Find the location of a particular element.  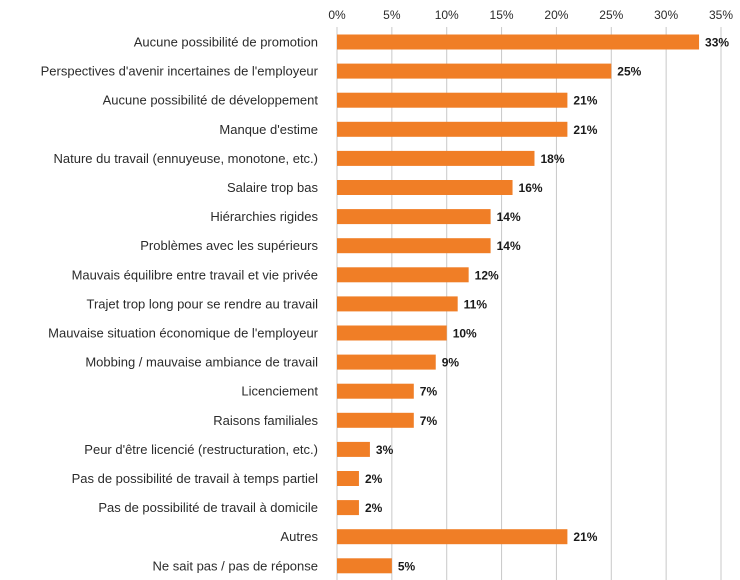

data-label: 9% is located at coordinates (451, 363).